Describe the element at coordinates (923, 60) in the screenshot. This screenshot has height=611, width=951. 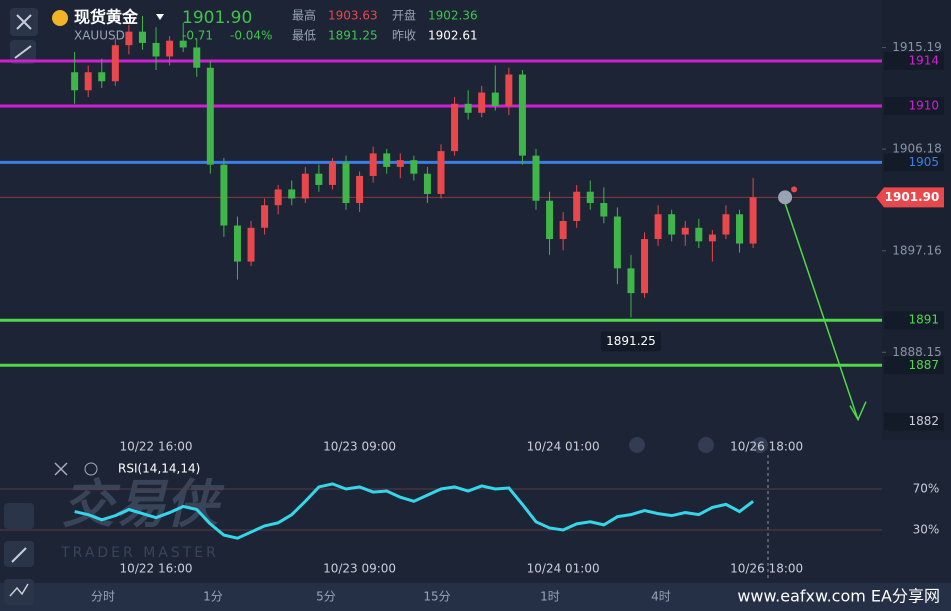
I see `level-label: 1914` at that location.